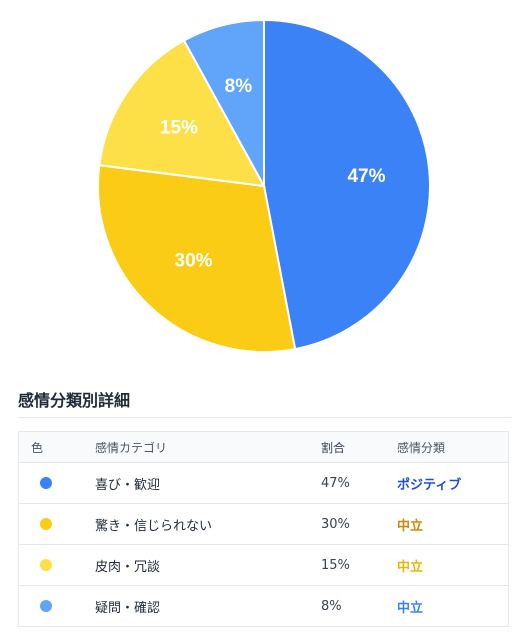 The width and height of the screenshot is (525, 643). I want to click on category-cell: 疑問・確認, so click(128, 608).